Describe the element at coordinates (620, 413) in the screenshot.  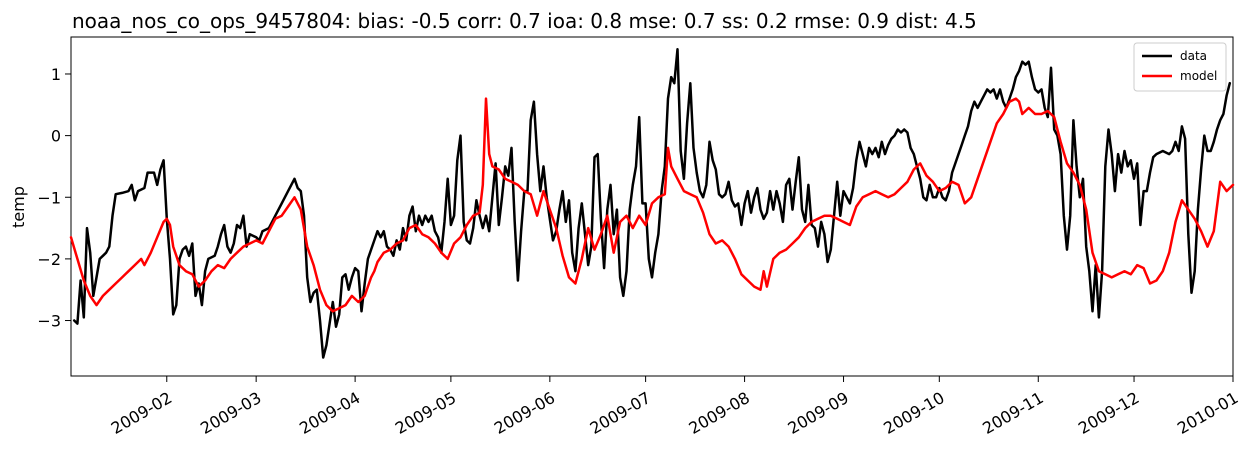
I see `x-tick-label: 2009-07` at that location.